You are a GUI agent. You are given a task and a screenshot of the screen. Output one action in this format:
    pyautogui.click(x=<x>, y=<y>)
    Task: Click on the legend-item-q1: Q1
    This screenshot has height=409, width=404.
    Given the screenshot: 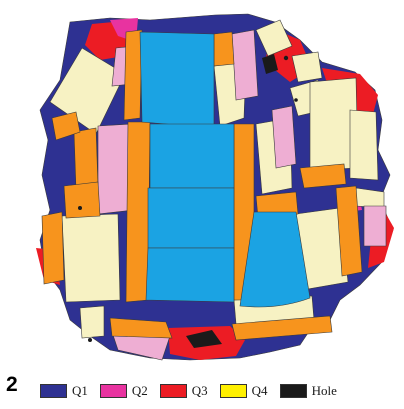 What is the action you would take?
    pyautogui.click(x=64, y=391)
    